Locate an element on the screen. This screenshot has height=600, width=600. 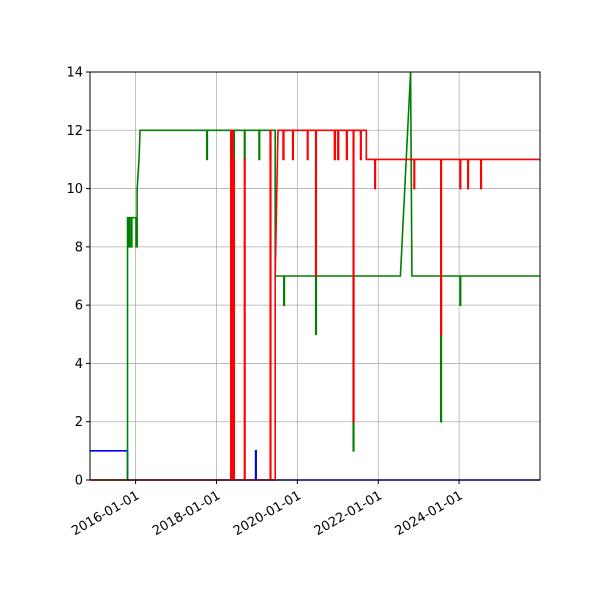
y-tick-label: 4 is located at coordinates (79, 364).